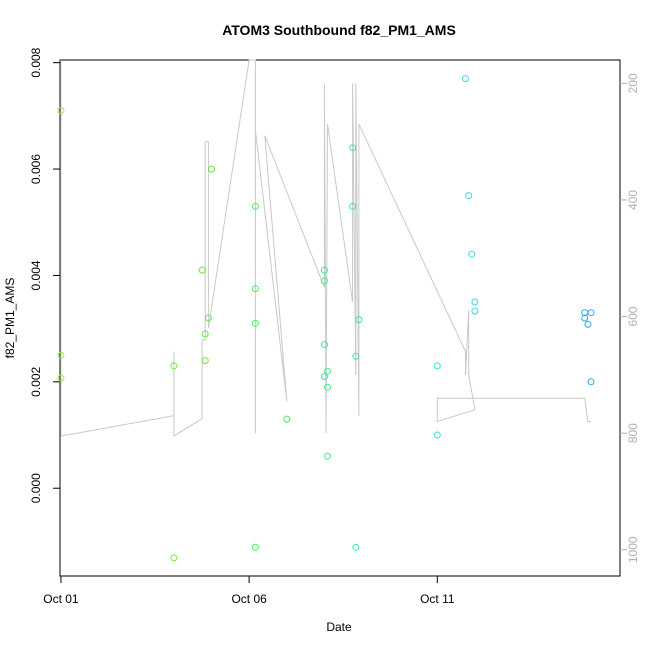 Image resolution: width=650 pixels, height=650 pixels. I want to click on x-tick-label: Oct 11, so click(437, 599).